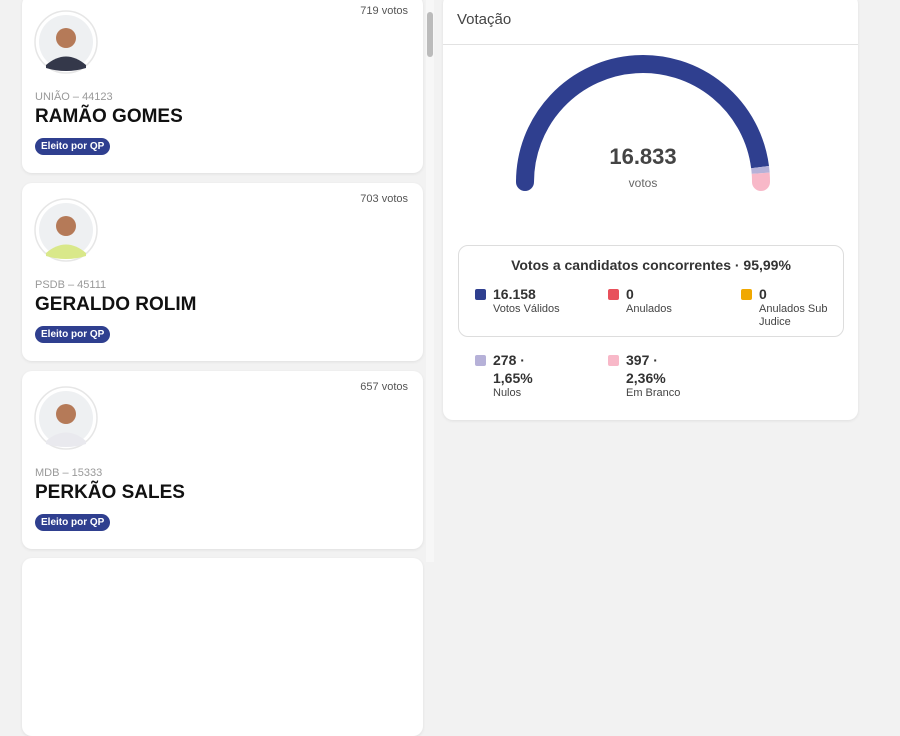 Image resolution: width=900 pixels, height=736 pixels. I want to click on party: MDB – 15333, so click(68, 473).